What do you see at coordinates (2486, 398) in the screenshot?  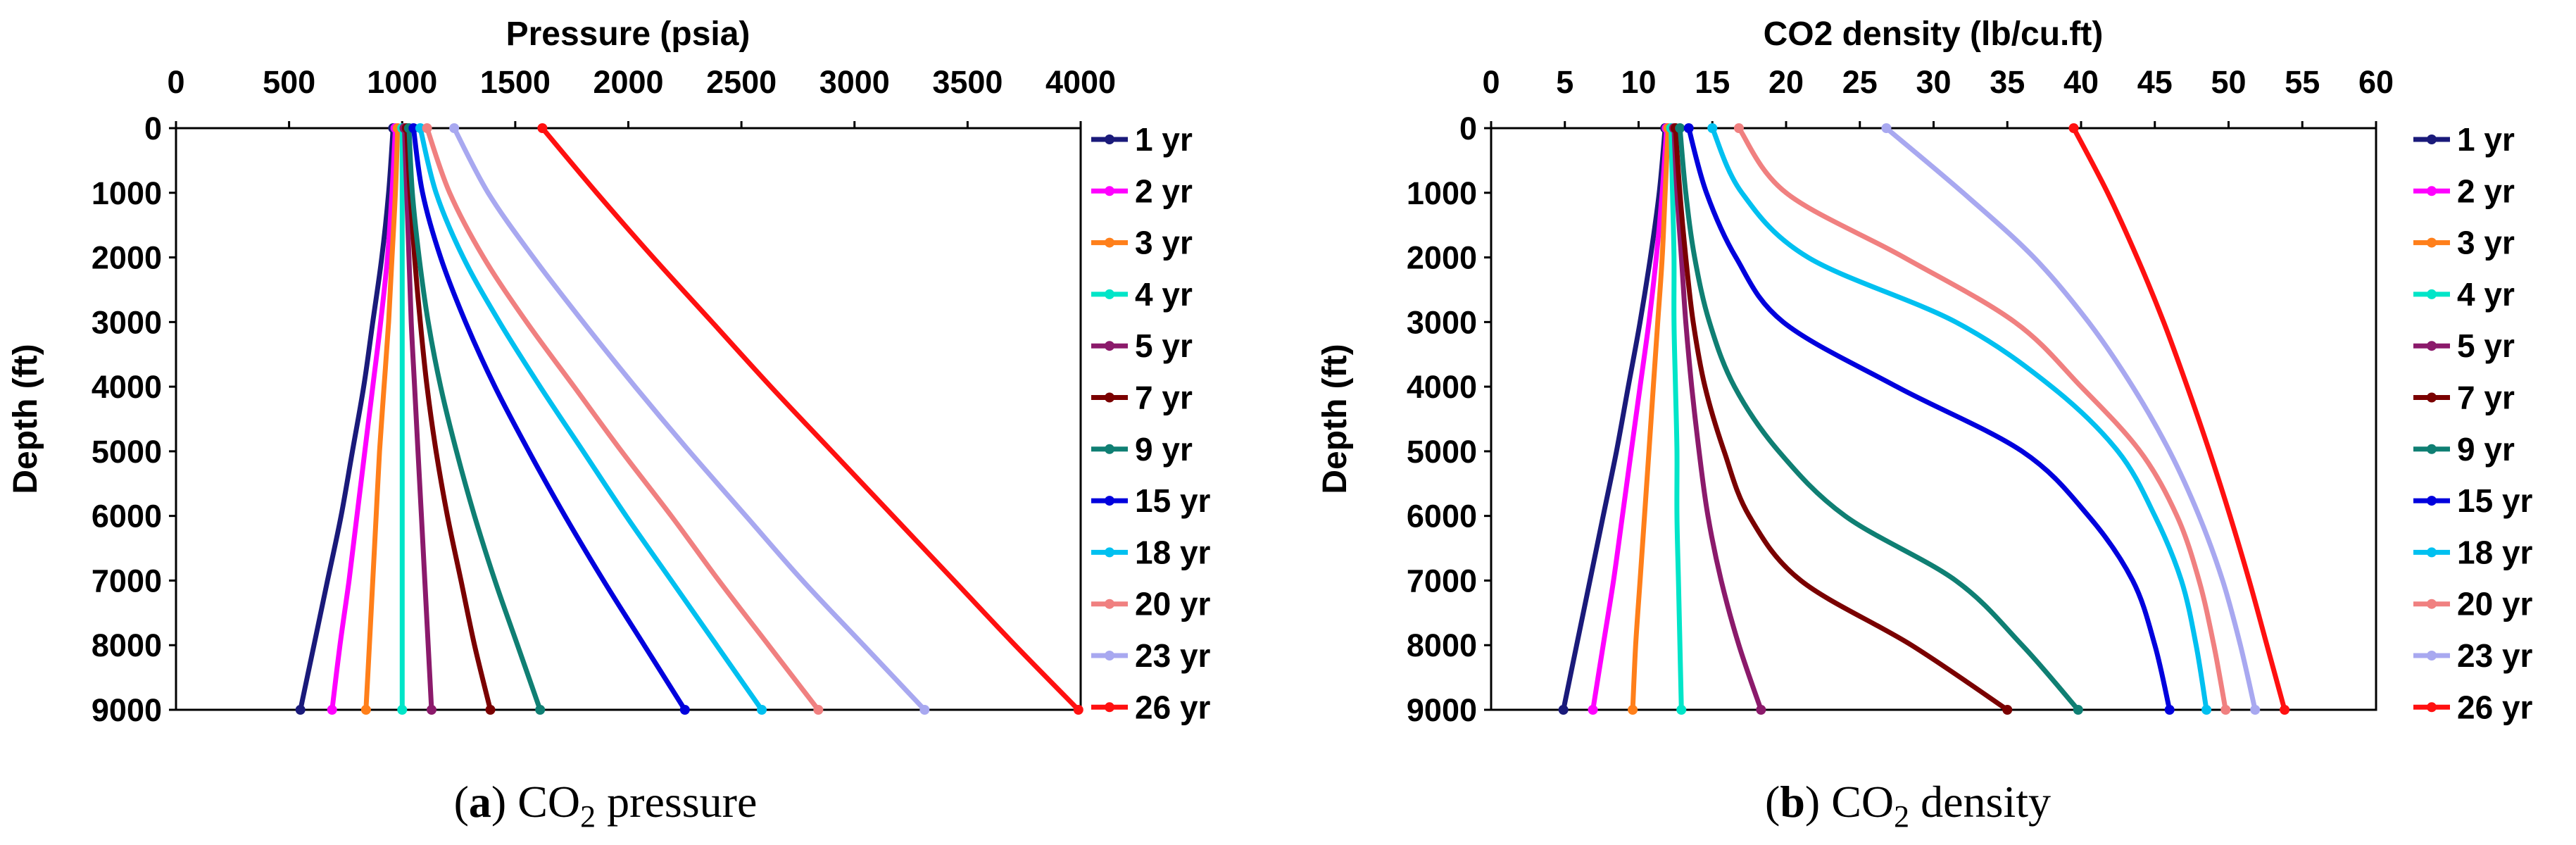 I see `density-legend-label-7-yr: 7 yr` at bounding box center [2486, 398].